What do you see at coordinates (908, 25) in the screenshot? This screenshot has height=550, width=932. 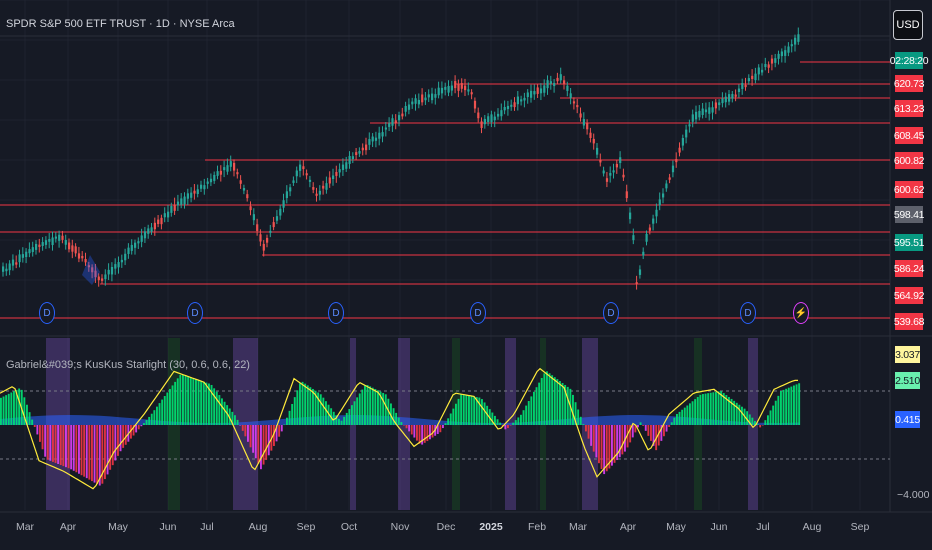 I see `currency-button: USD` at bounding box center [908, 25].